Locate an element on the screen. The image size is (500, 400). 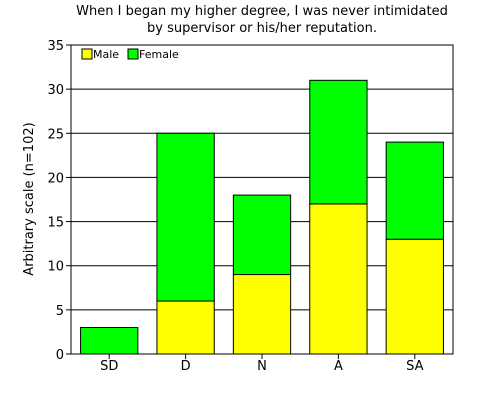
x-axis-ticks: SD D N A SA is located at coordinates (262, 364).